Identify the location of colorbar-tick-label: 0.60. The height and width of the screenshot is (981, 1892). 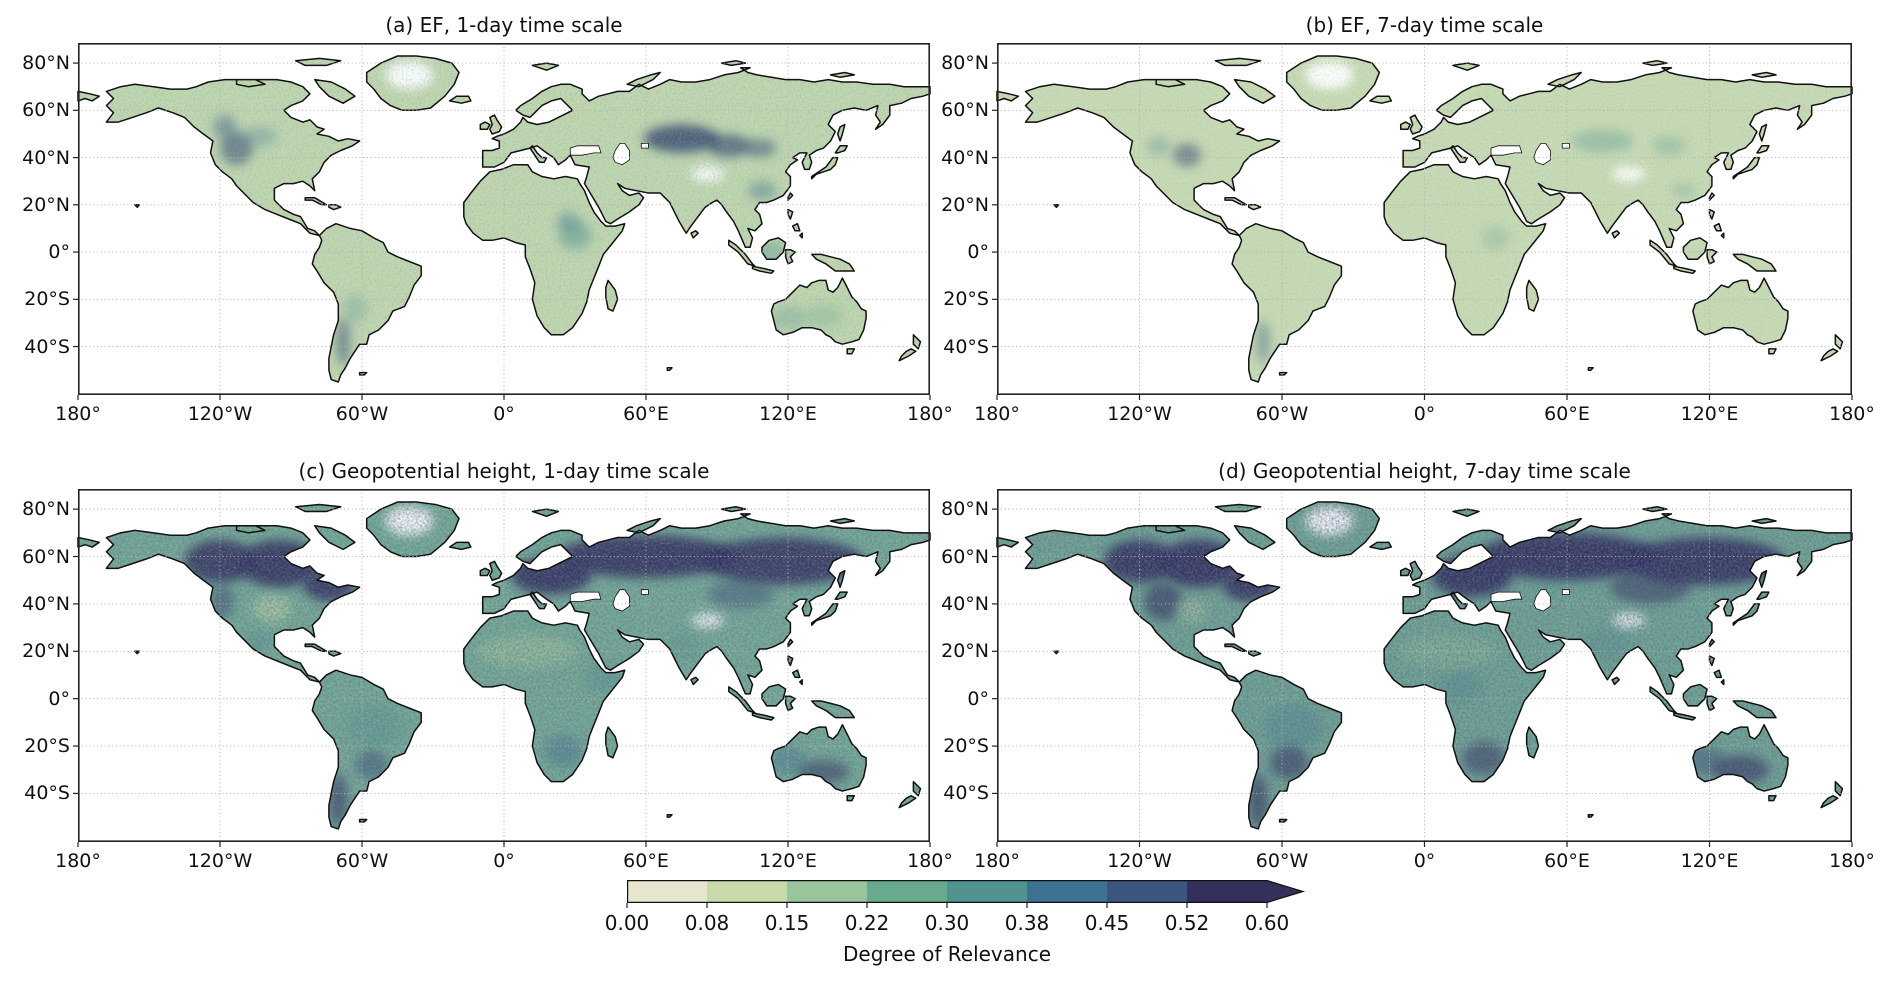
(1267, 923).